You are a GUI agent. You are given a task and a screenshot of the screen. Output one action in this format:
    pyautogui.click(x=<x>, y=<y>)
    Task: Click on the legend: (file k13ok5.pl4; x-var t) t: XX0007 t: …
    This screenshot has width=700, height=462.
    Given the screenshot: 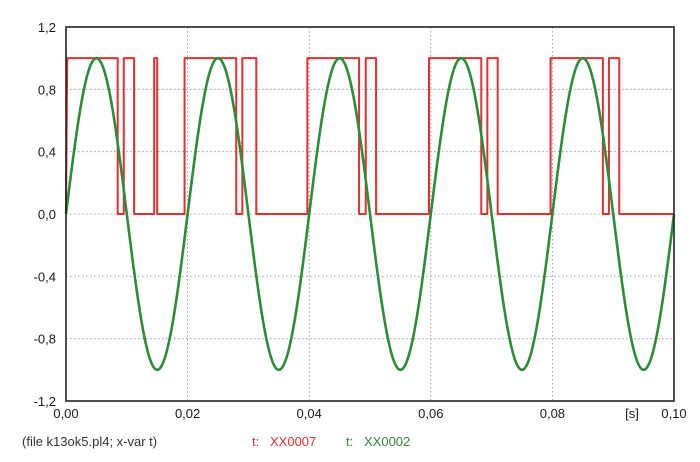 What is the action you would take?
    pyautogui.click(x=216, y=441)
    